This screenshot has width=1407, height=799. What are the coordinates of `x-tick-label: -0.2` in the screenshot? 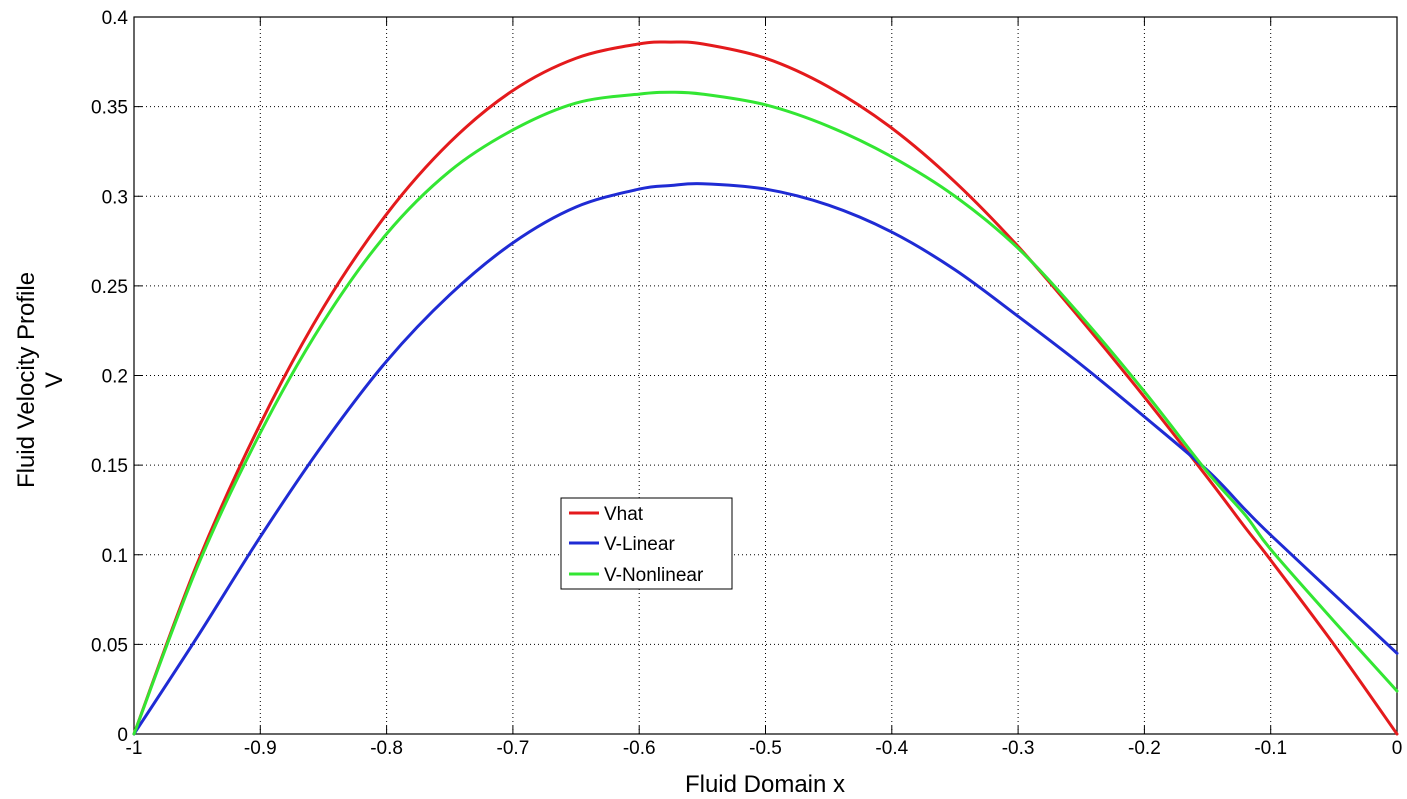 It's located at (1144, 748).